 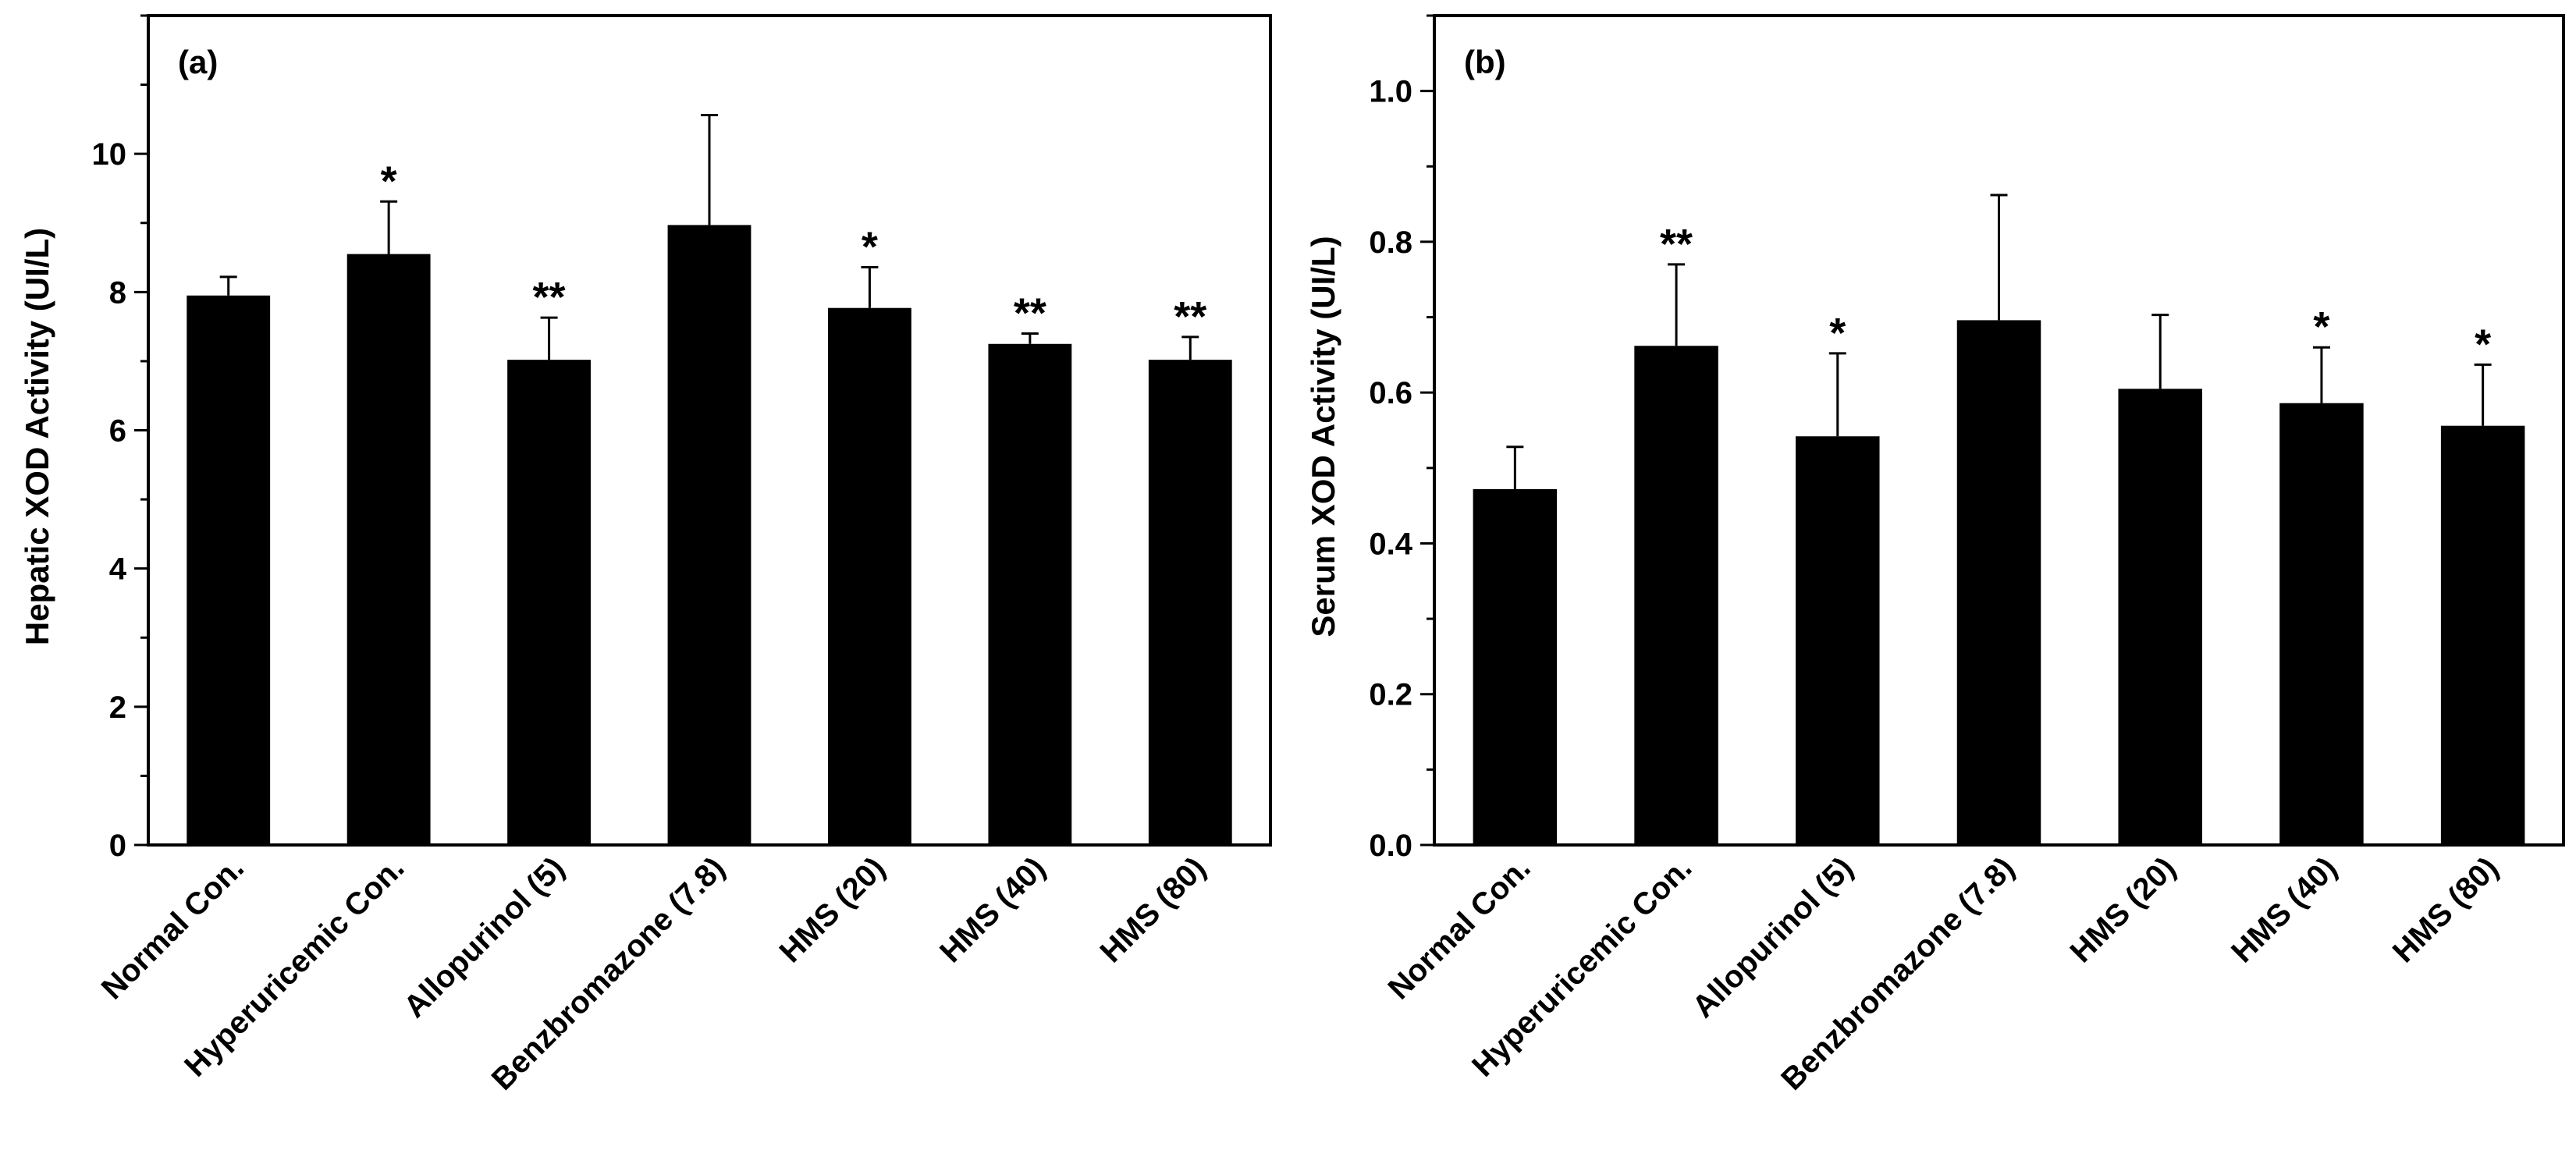 I want to click on significance-label-a-2: **, so click(x=549, y=297).